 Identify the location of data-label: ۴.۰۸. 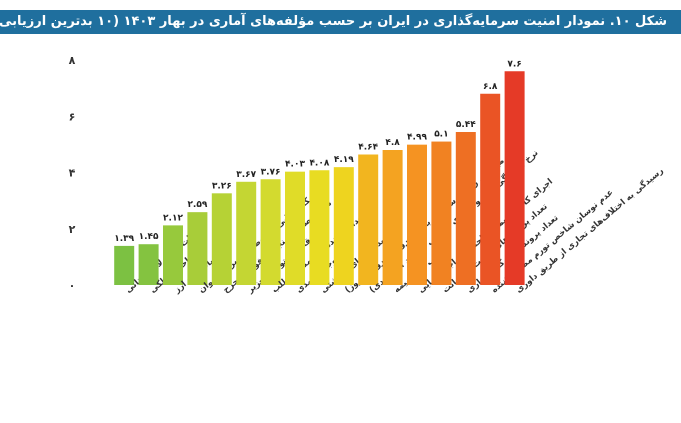
(319, 163).